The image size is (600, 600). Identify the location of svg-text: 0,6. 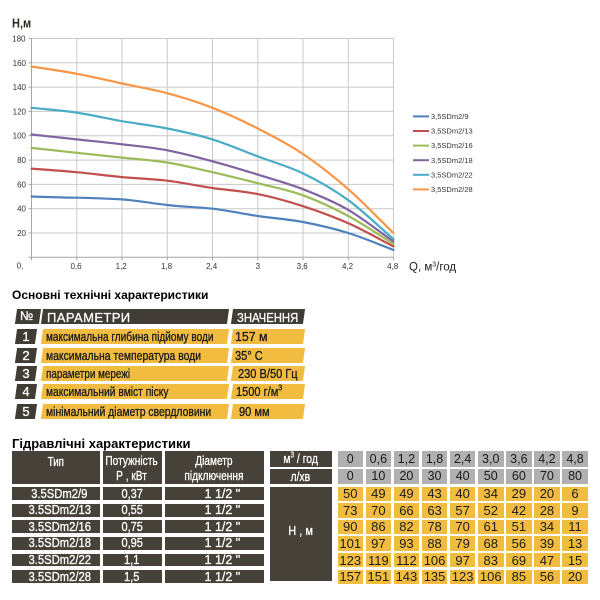
(76, 266).